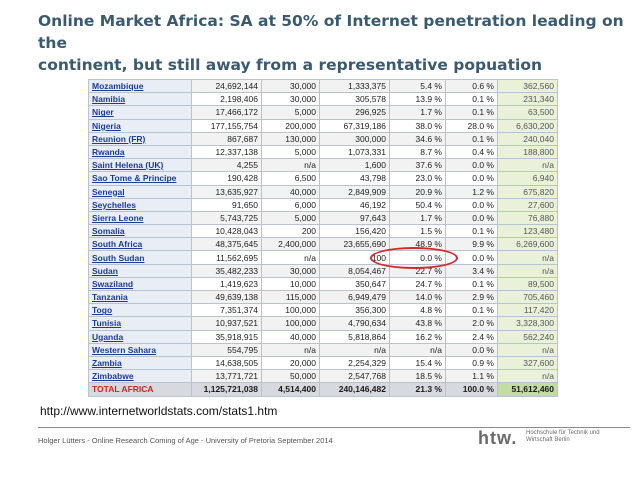 Image resolution: width=638 pixels, height=479 pixels. What do you see at coordinates (140, 336) in the screenshot?
I see `country-link: Uganda` at bounding box center [140, 336].